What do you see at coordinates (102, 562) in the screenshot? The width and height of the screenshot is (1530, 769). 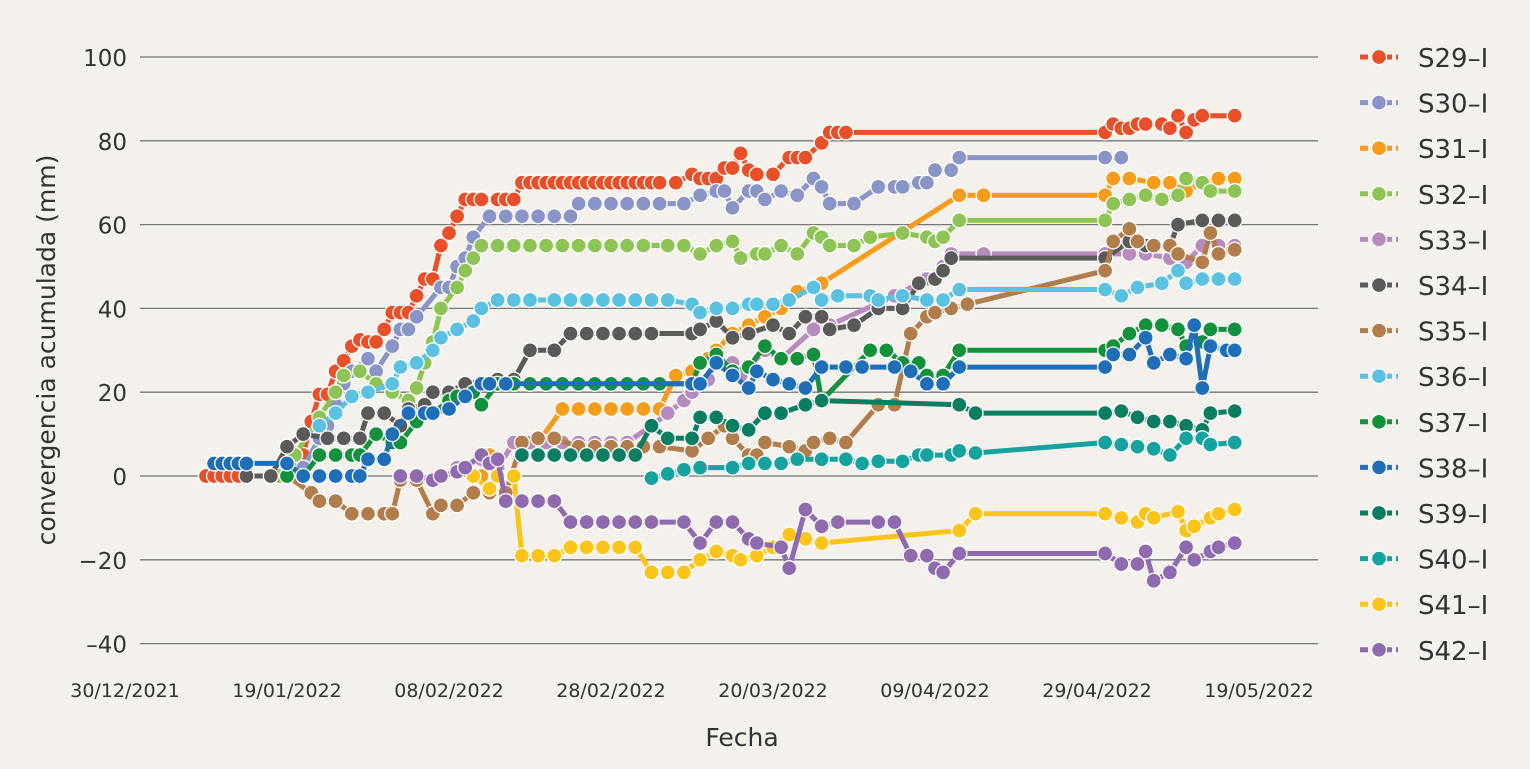 I see `y-tick-label: −20` at bounding box center [102, 562].